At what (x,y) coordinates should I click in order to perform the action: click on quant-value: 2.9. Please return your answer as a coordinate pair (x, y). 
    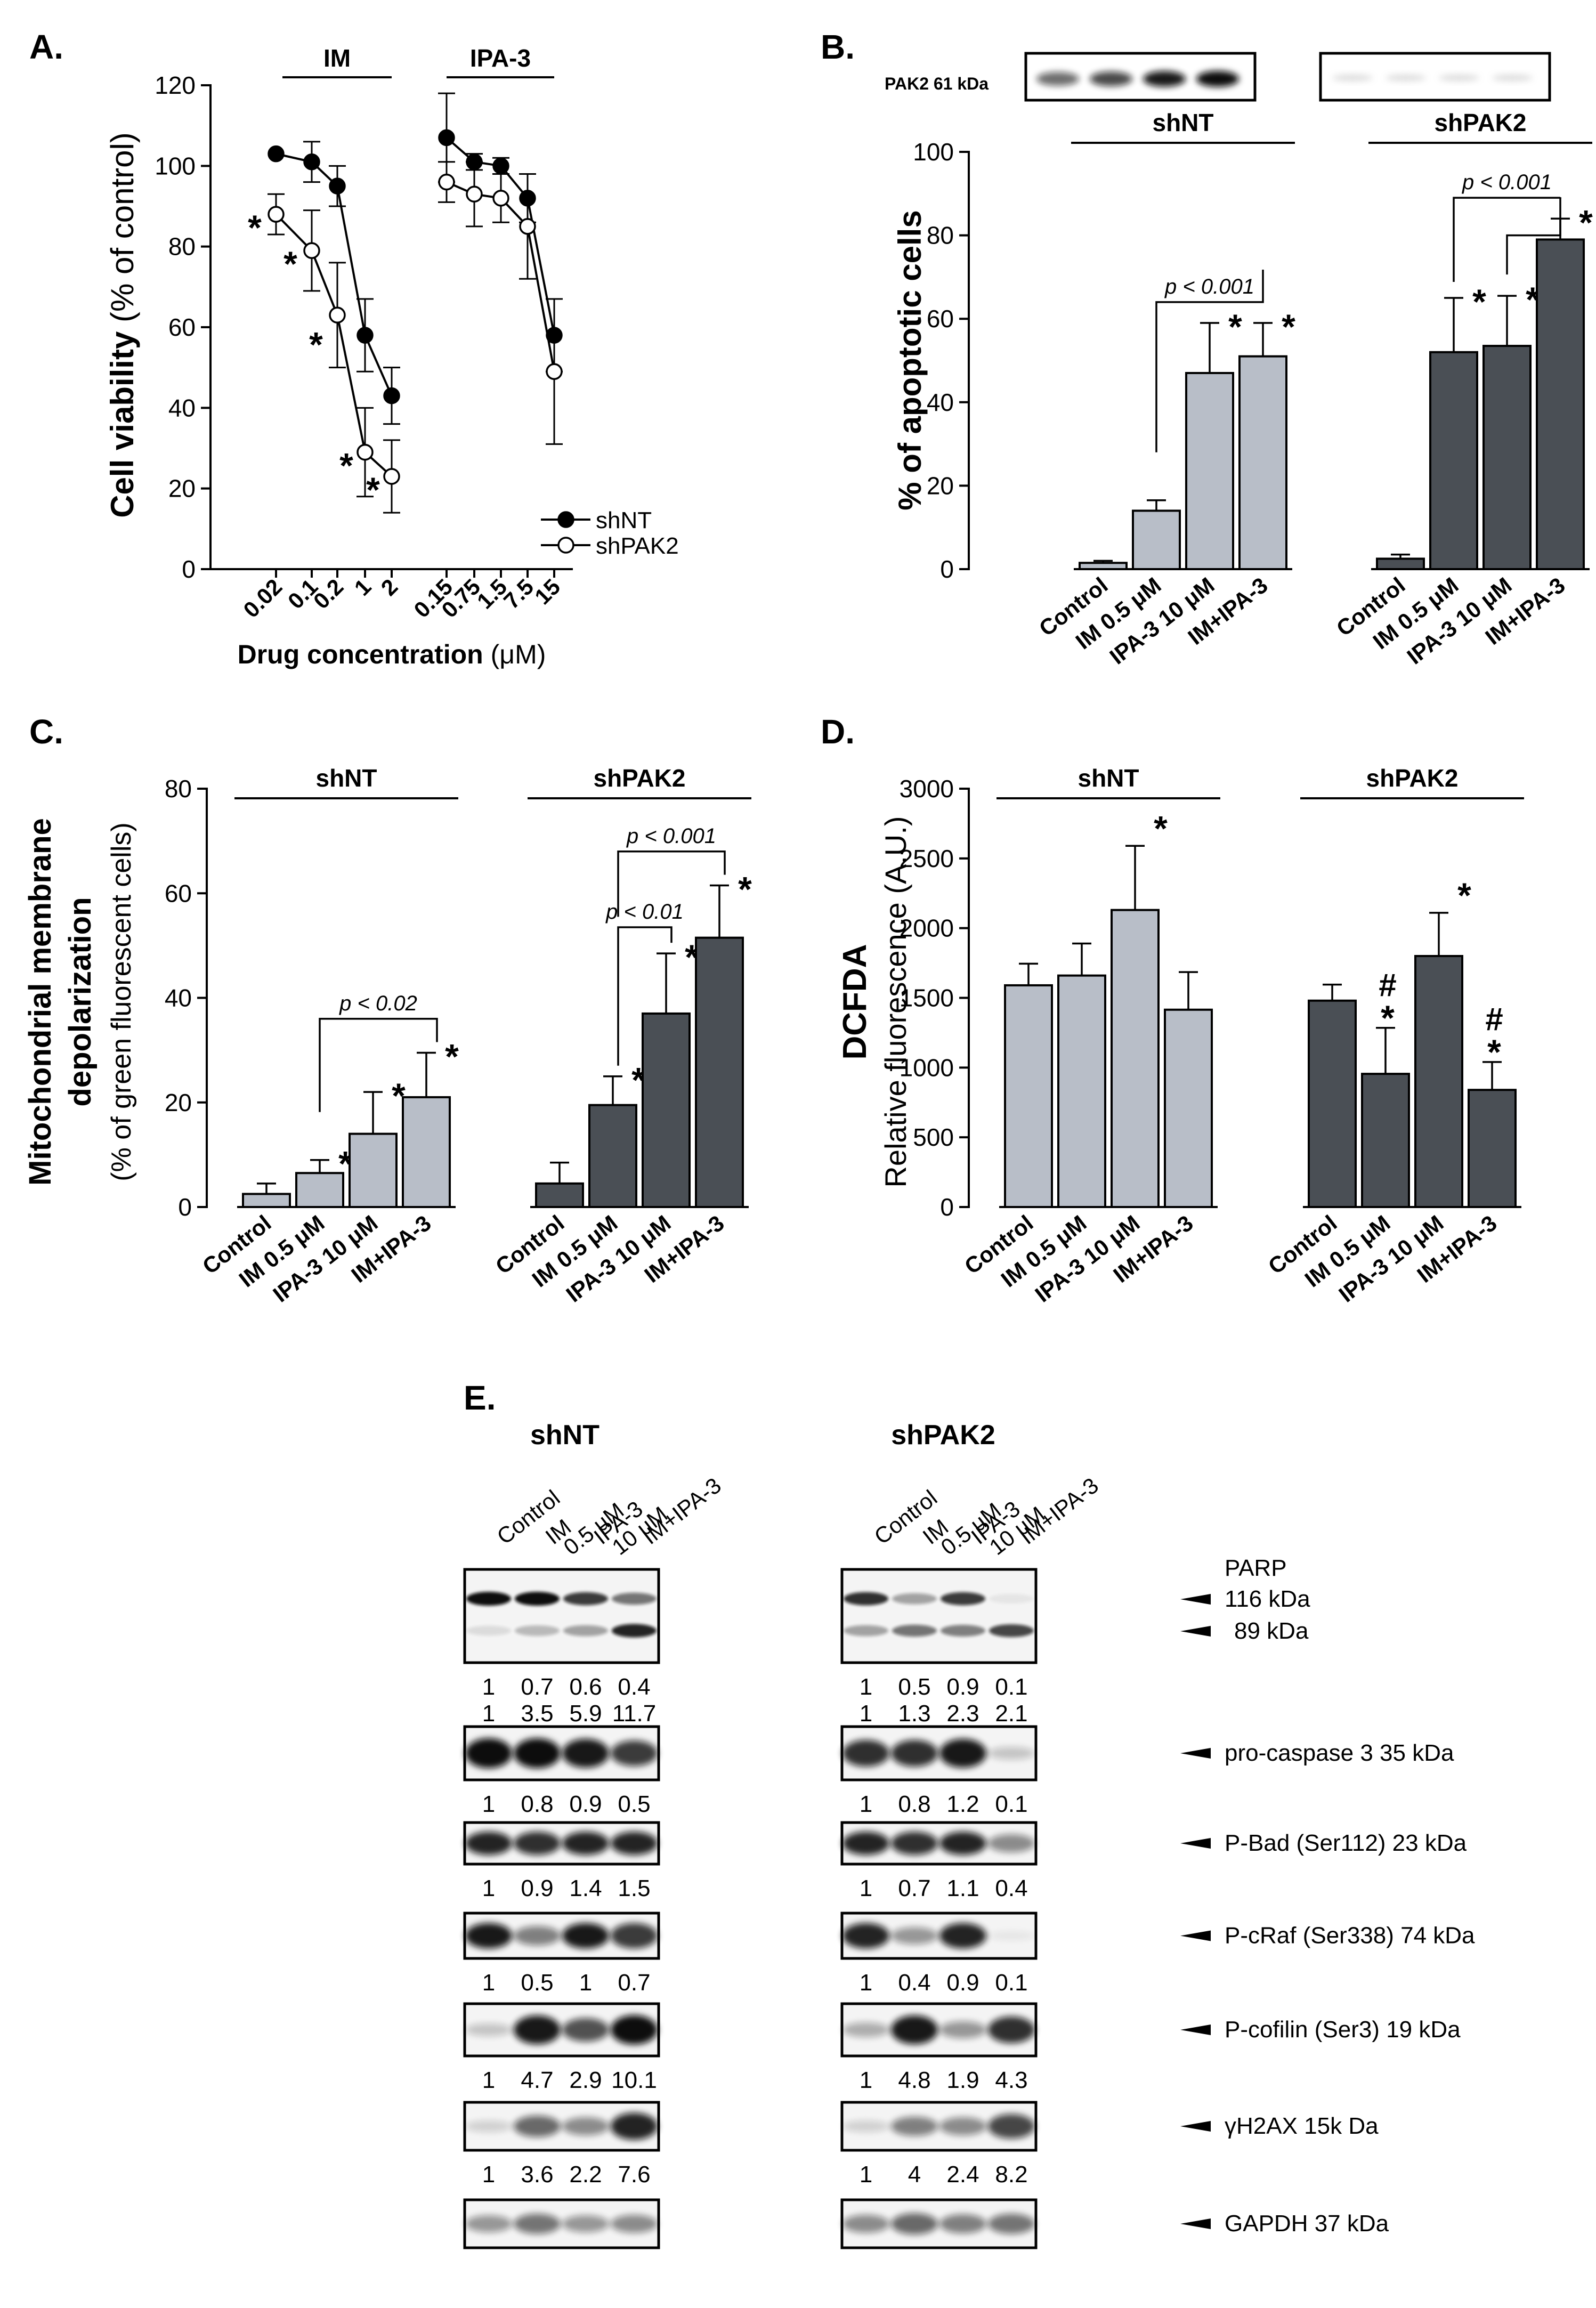
    Looking at the image, I should click on (585, 2080).